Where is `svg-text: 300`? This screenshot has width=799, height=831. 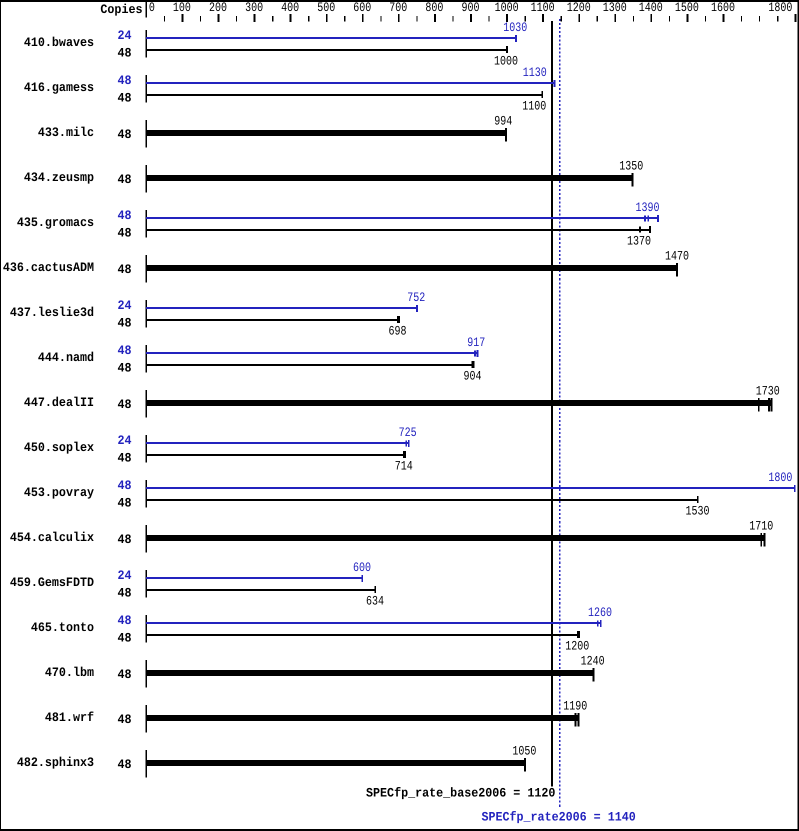 svg-text: 300 is located at coordinates (254, 9).